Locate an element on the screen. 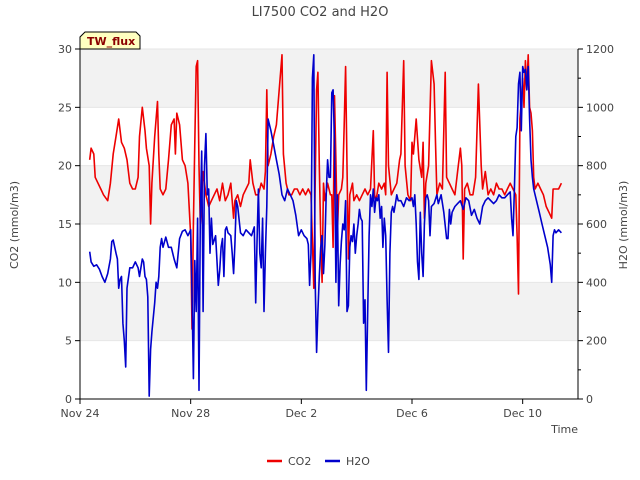 This screenshot has height=480, width=640. y-right-tick-label: 600 is located at coordinates (596, 224).